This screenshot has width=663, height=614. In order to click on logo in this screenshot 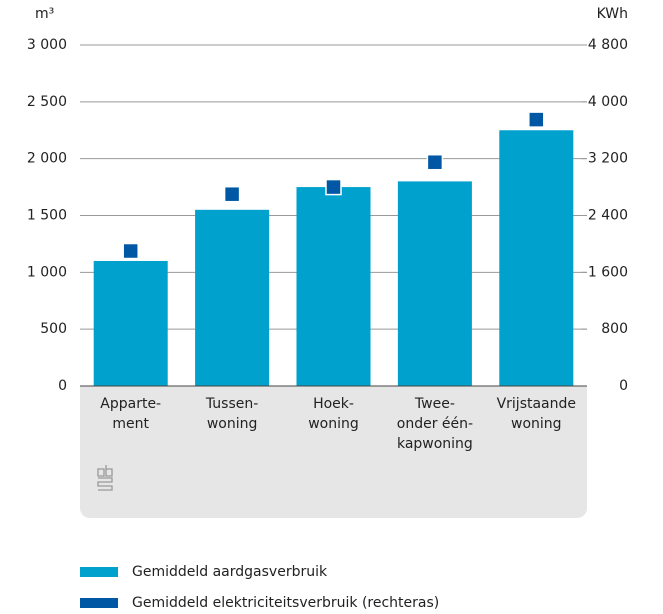, I will do `click(105, 478)`.